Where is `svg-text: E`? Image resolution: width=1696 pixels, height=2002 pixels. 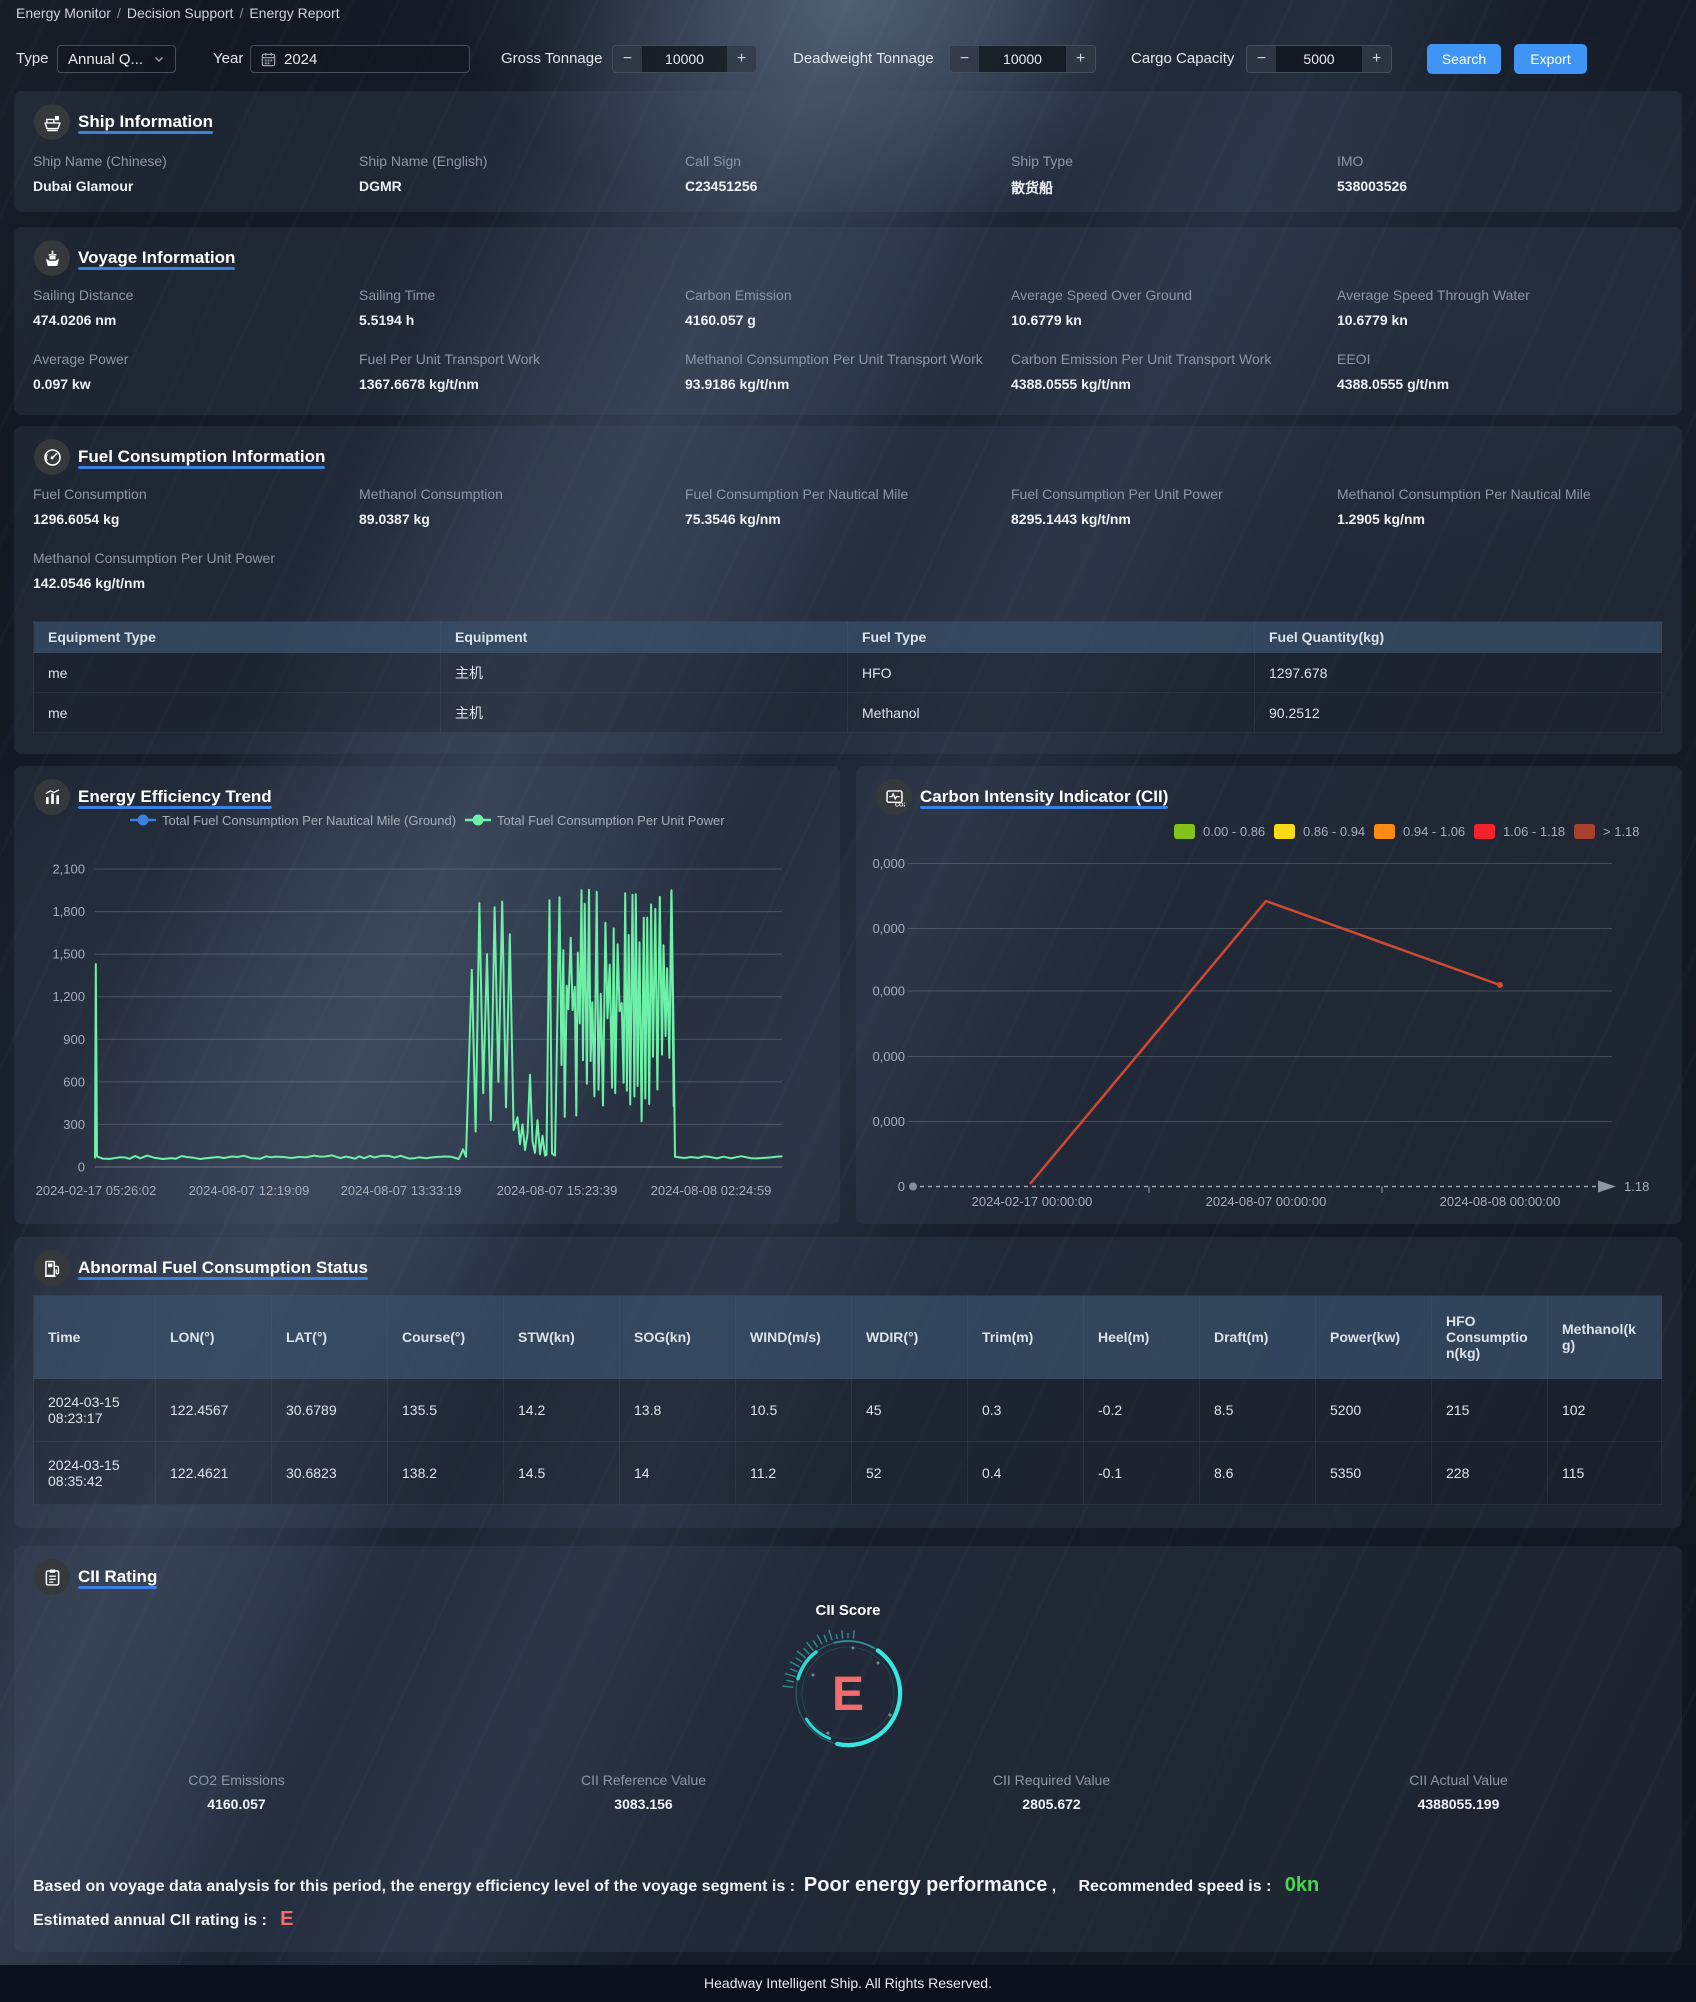 svg-text: E is located at coordinates (848, 1694).